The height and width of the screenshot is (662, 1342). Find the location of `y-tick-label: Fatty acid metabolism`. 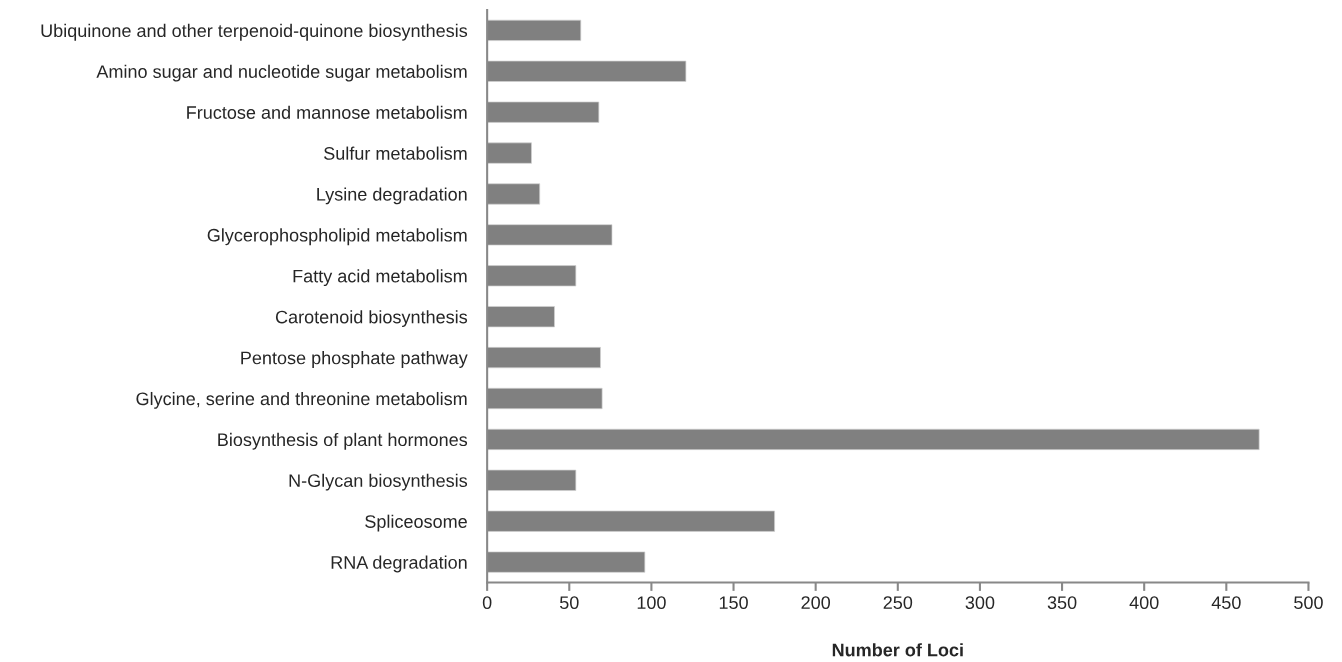

y-tick-label: Fatty acid metabolism is located at coordinates (380, 278).